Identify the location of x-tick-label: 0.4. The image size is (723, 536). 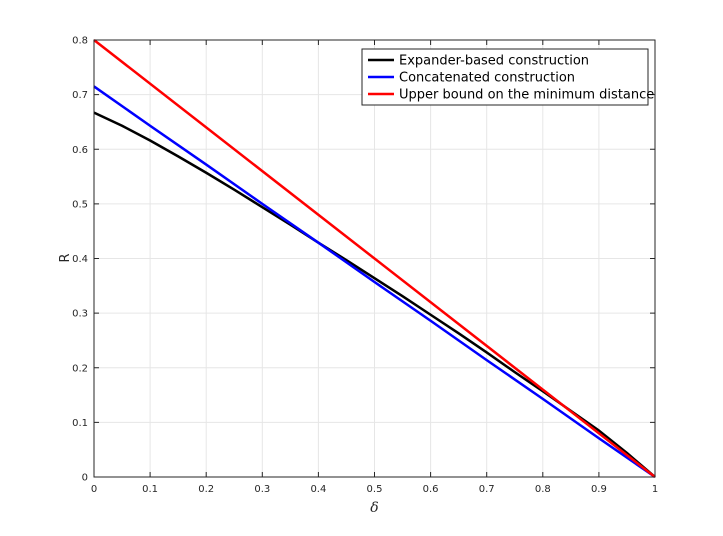
(318, 489).